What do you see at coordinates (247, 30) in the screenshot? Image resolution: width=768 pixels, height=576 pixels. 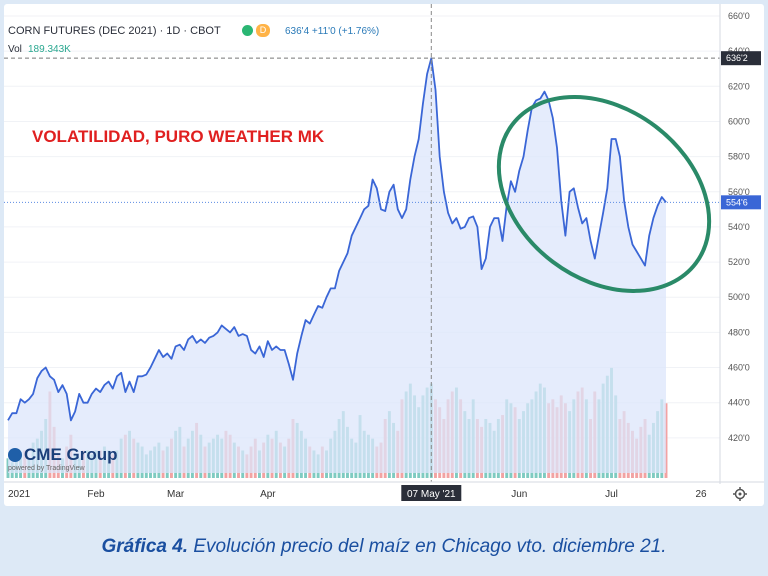 I see `status-dot-icon` at bounding box center [247, 30].